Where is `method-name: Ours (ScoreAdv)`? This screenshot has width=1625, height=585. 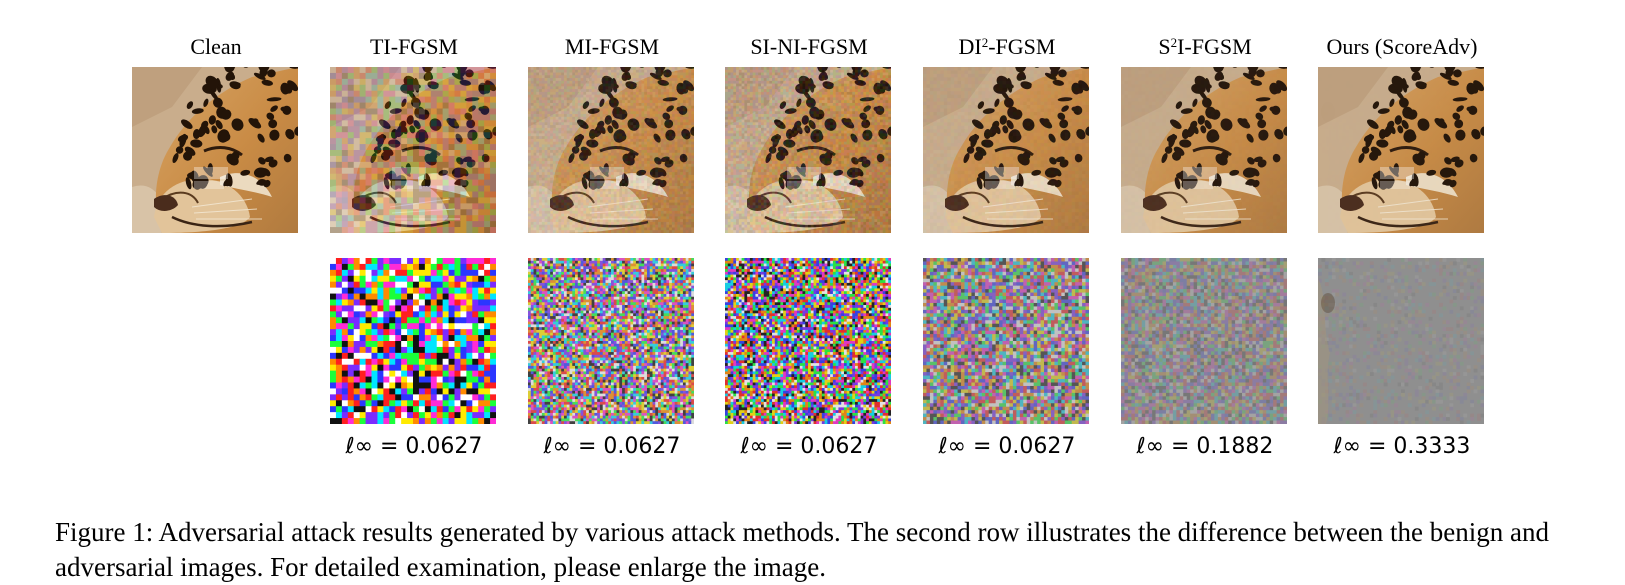
method-name: Ours (ScoreAdv) is located at coordinates (1402, 46).